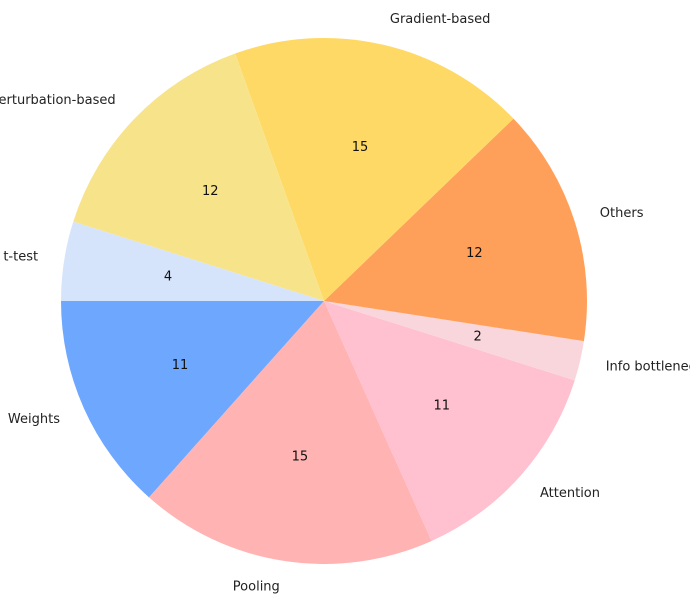 This screenshot has width=690, height=601. I want to click on slice-label-others: Others, so click(622, 213).